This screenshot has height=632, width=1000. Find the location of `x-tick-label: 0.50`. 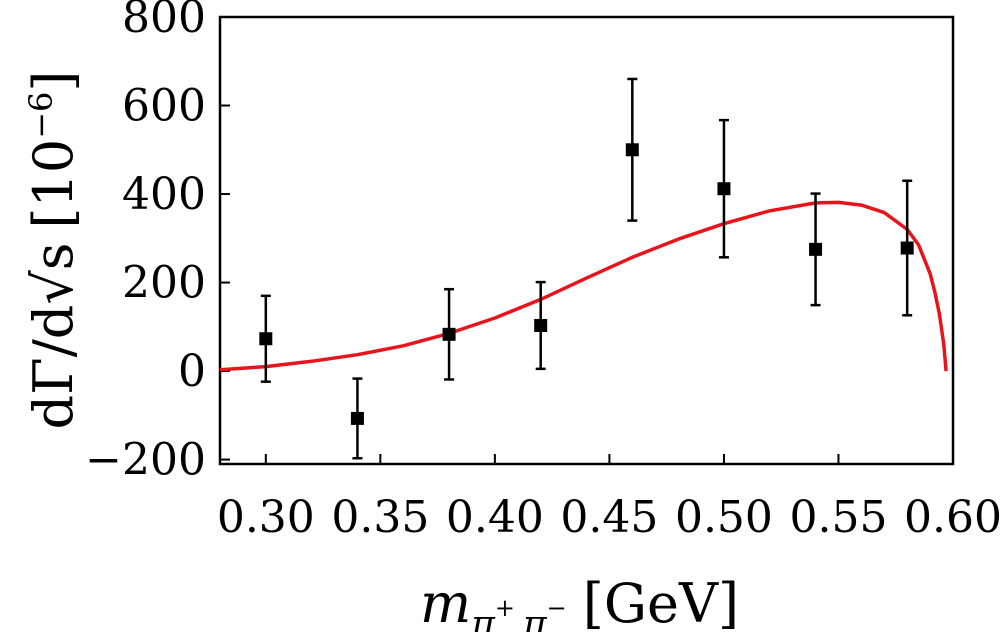

x-tick-label: 0.50 is located at coordinates (724, 517).